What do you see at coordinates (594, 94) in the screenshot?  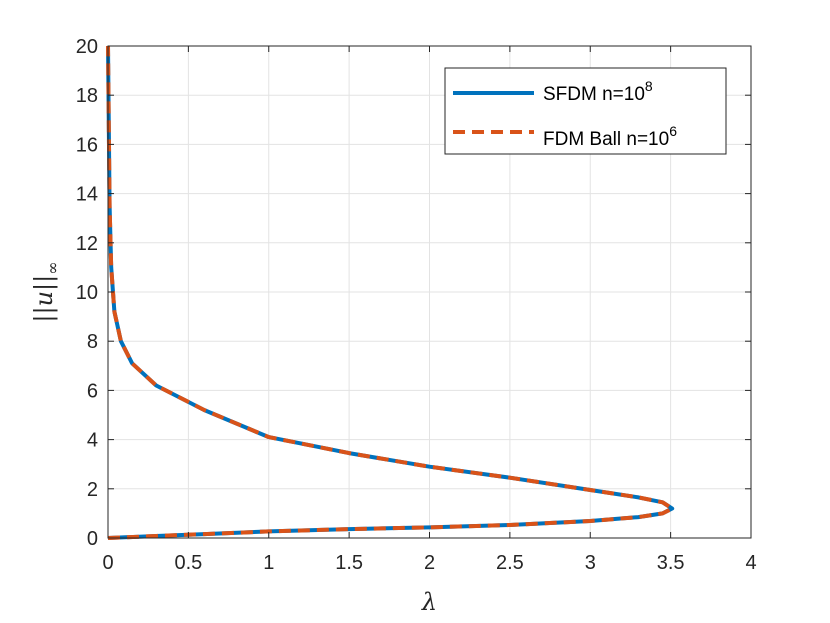 I see `legend-label-sfdm-base: SFDM n=10` at bounding box center [594, 94].